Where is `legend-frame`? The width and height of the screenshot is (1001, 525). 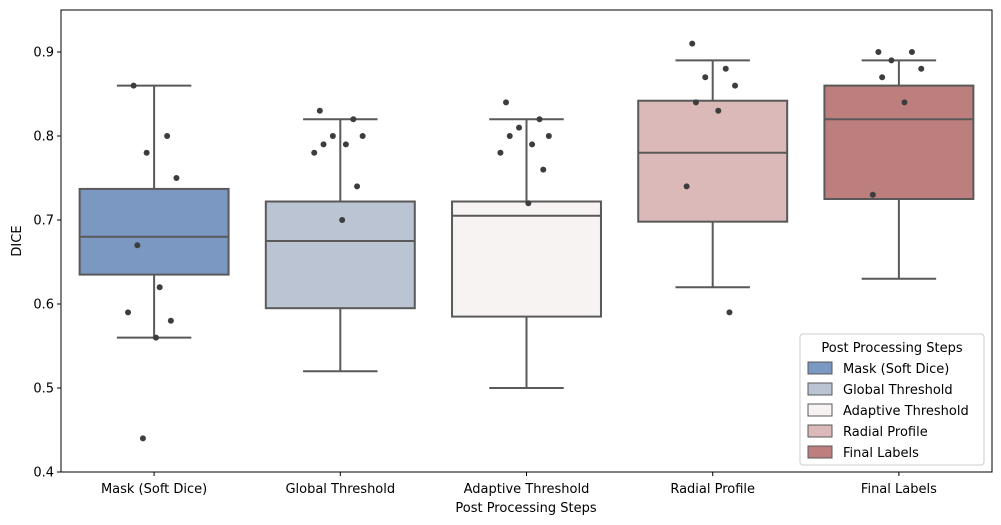
legend-frame is located at coordinates (892, 399).